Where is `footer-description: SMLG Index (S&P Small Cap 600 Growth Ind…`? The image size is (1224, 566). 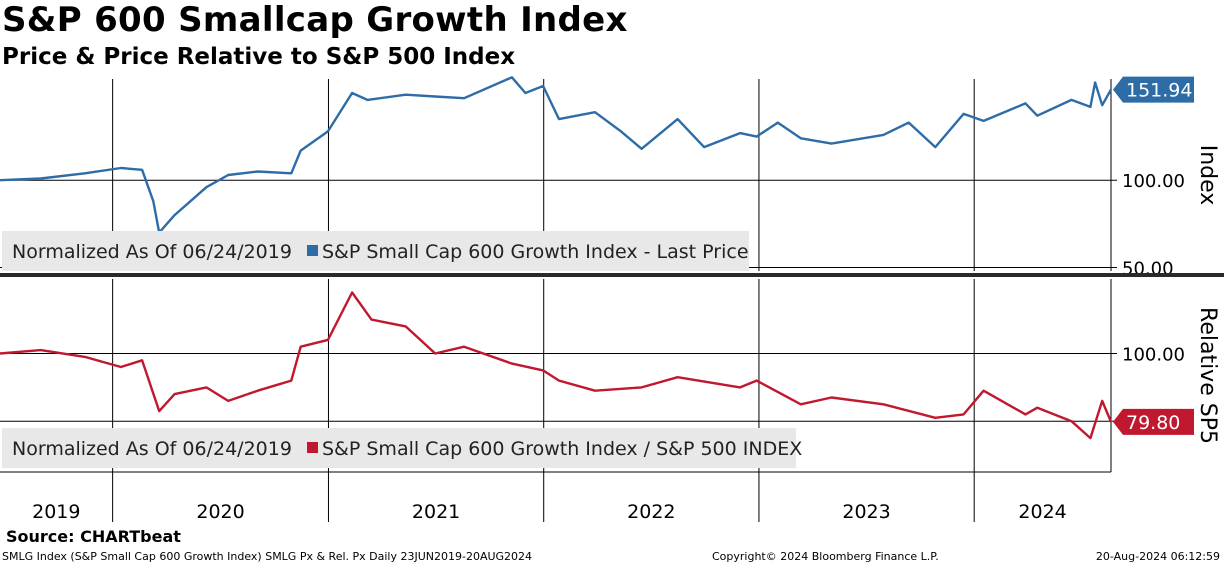 footer-description: SMLG Index (S&P Small Cap 600 Growth Ind… is located at coordinates (267, 556).